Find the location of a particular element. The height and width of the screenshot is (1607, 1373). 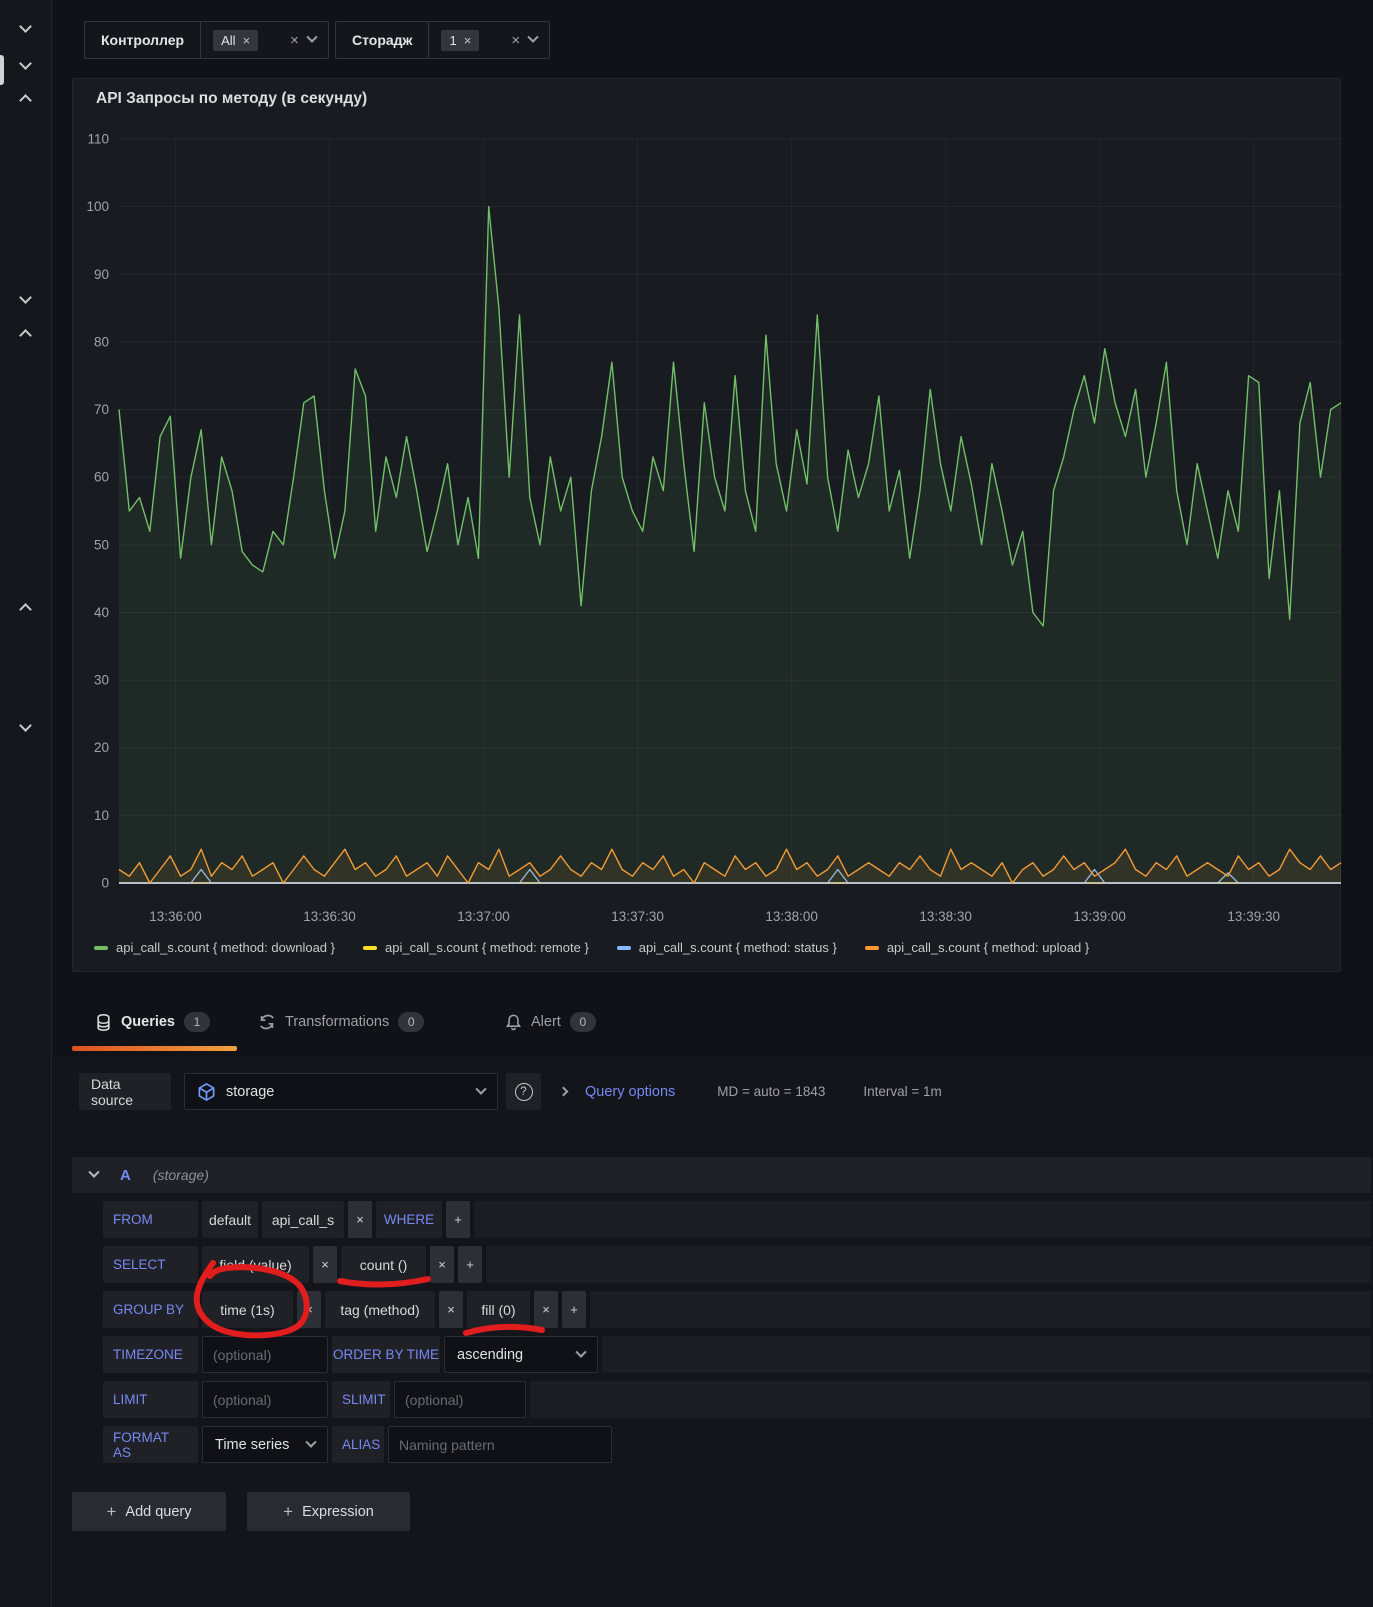

y-tick-label: 100 is located at coordinates (97, 206).